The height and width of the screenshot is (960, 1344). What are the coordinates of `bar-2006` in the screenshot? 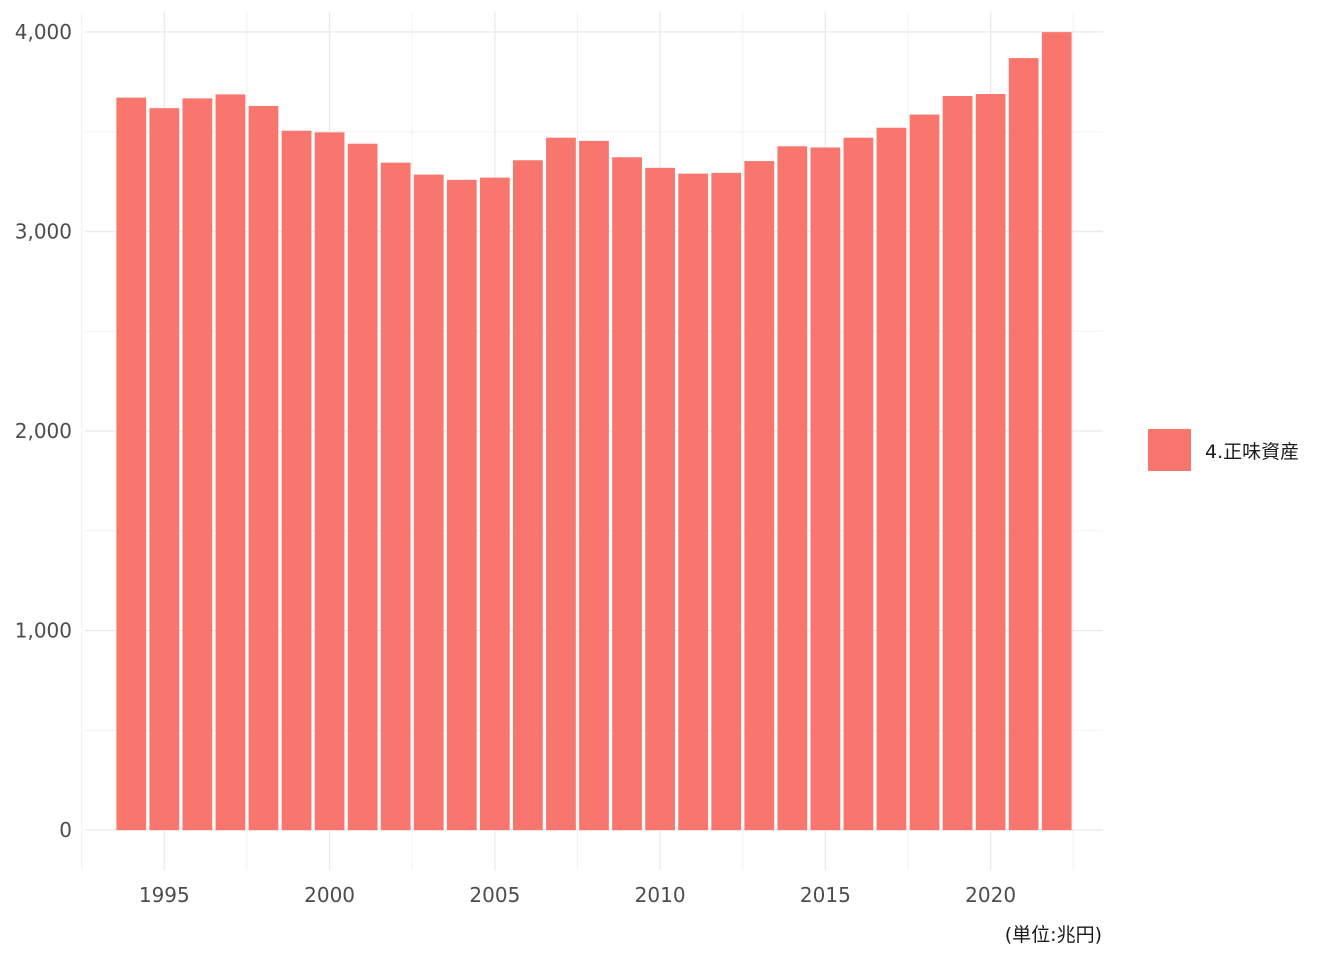 It's located at (528, 495).